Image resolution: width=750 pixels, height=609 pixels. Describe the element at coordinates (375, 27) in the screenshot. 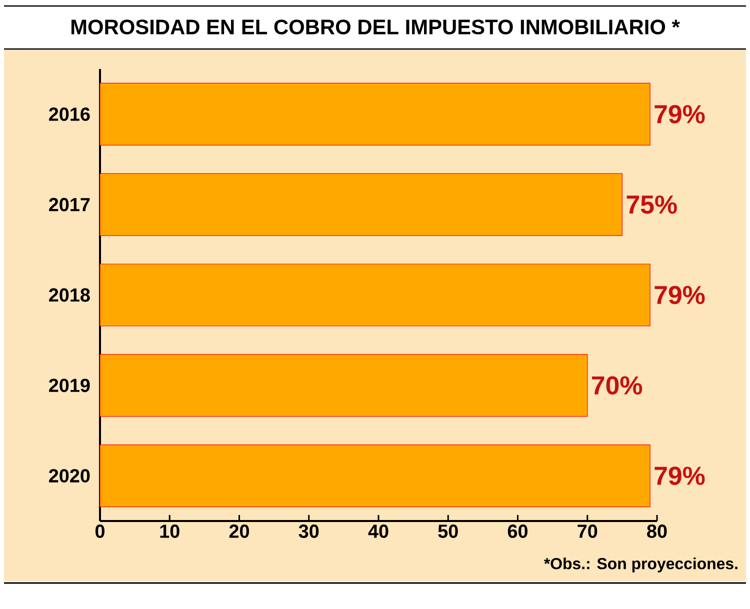

I see `chart-title: MOROSIDAD EN EL COBRO DEL IMPUESTO INMOBILIARIO *` at that location.